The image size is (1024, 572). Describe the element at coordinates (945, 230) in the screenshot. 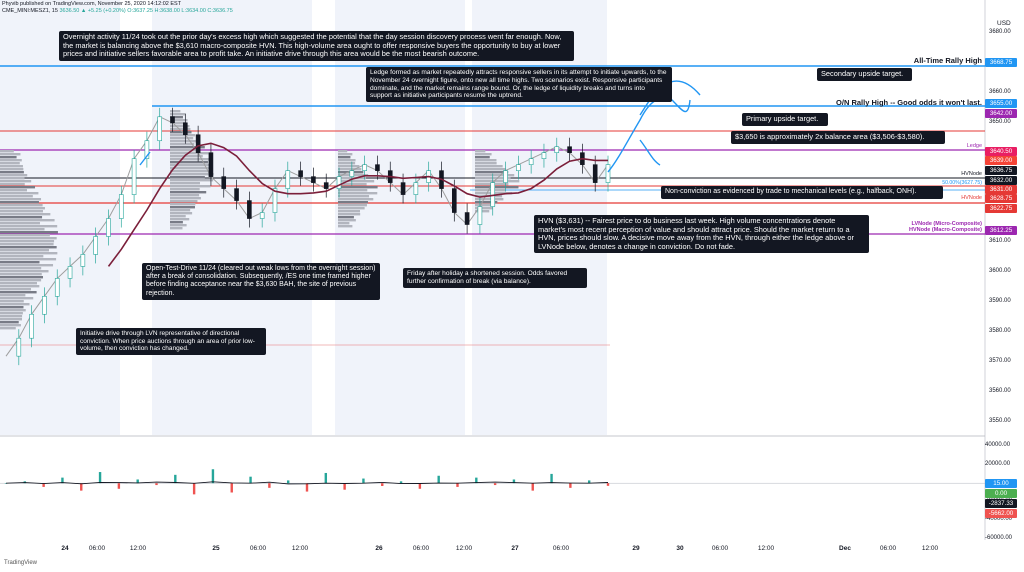

I see `hvnode-mc-label: HVNode (Macro-Composite)` at that location.